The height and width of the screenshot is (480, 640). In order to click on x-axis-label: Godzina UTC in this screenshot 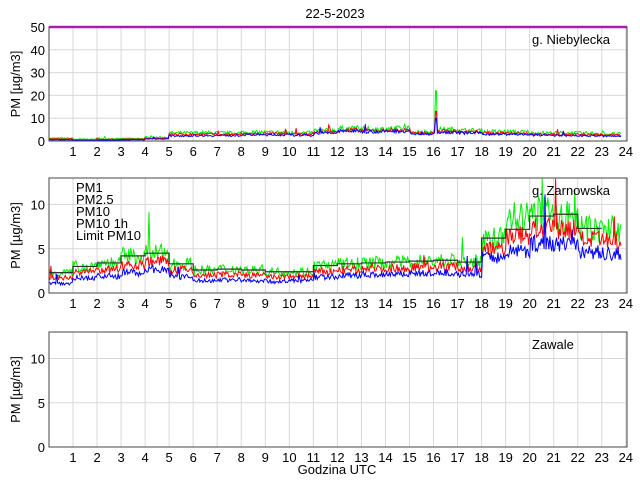, I will do `click(337, 469)`.